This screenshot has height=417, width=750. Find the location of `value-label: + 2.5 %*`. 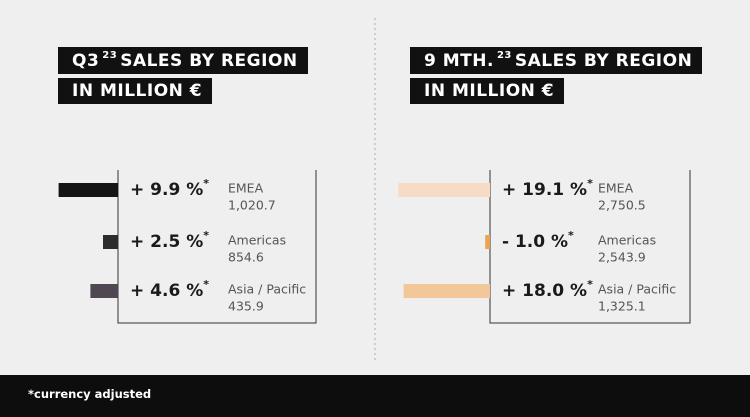

value-label: + 2.5 %* is located at coordinates (169, 240).